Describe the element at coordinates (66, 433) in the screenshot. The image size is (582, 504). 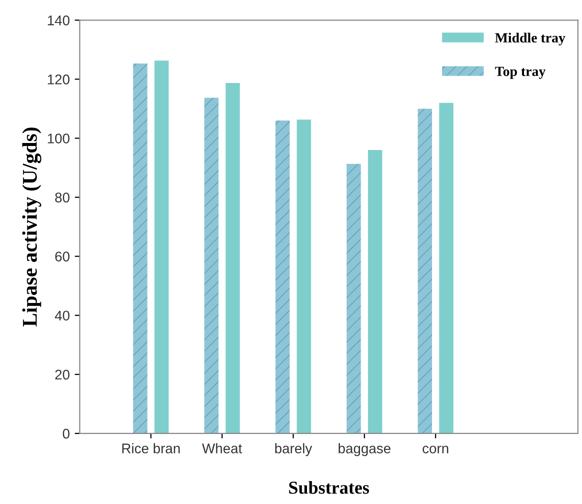
I see `y-tick-label: 0` at that location.